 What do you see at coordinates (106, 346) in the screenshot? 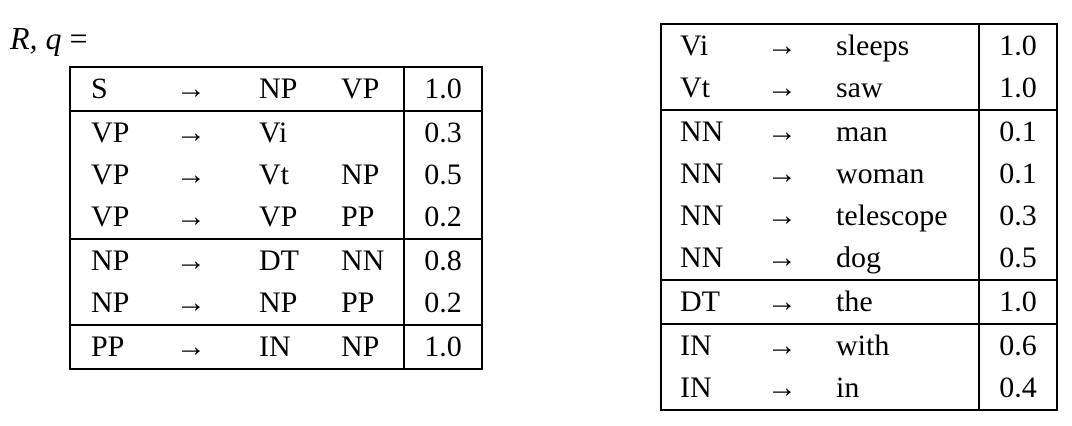
I see `rule-lhs: PP` at bounding box center [106, 346].